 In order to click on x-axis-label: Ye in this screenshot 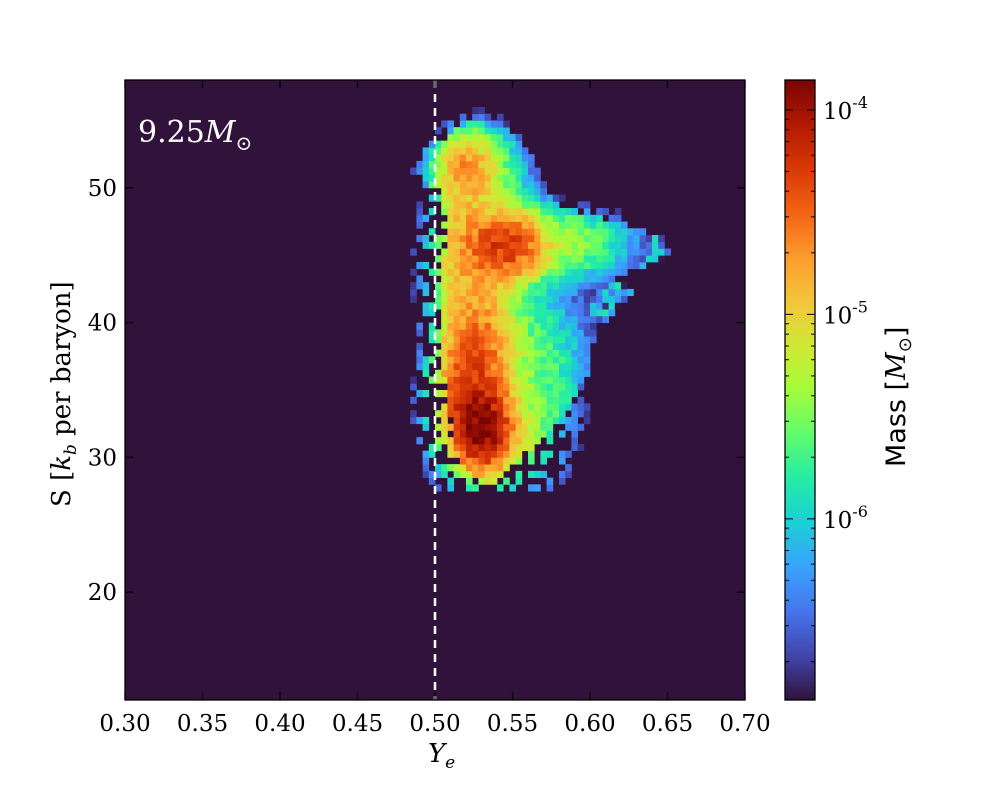, I will do `click(441, 756)`.